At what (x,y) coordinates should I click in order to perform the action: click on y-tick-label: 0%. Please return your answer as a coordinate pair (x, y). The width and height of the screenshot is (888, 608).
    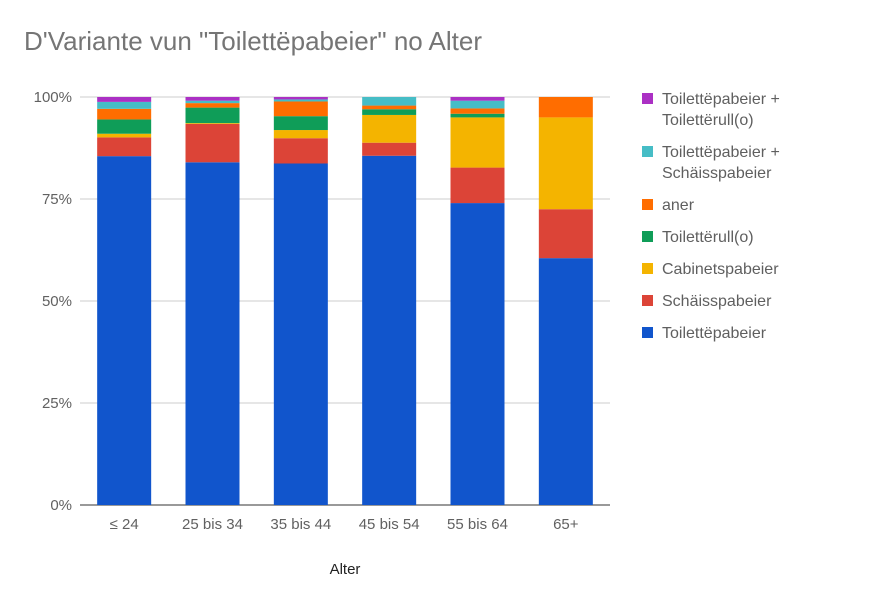
    Looking at the image, I should click on (61, 505).